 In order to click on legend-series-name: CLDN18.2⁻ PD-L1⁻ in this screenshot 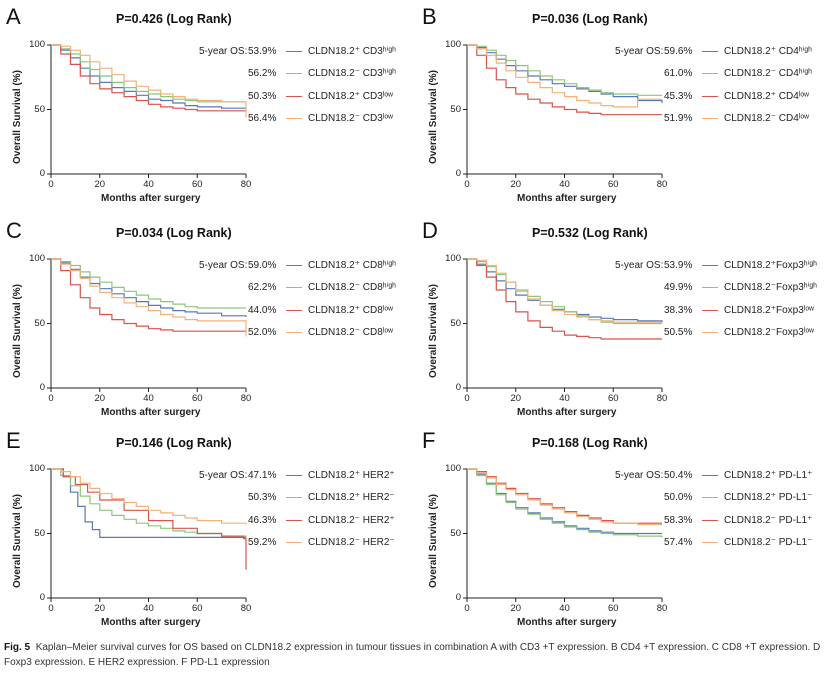, I will do `click(768, 543)`.